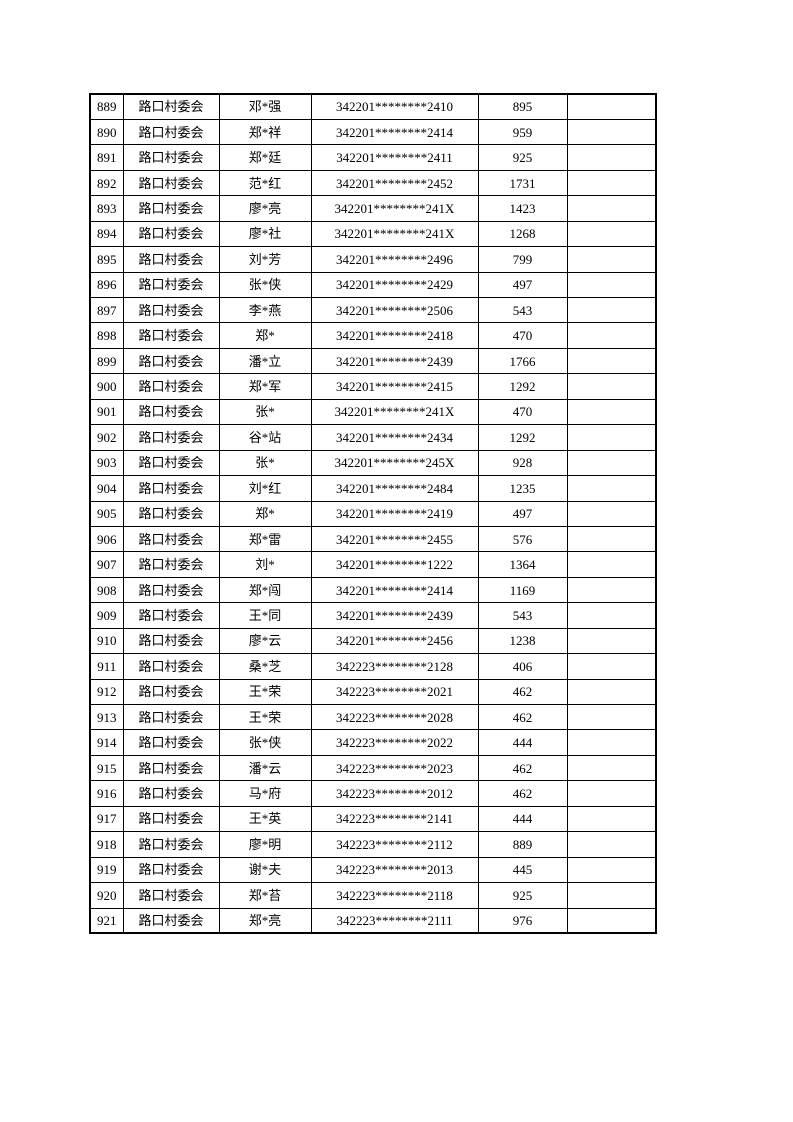 The height and width of the screenshot is (1122, 793). What do you see at coordinates (106, 742) in the screenshot?
I see `row-number-cell: 914` at bounding box center [106, 742].